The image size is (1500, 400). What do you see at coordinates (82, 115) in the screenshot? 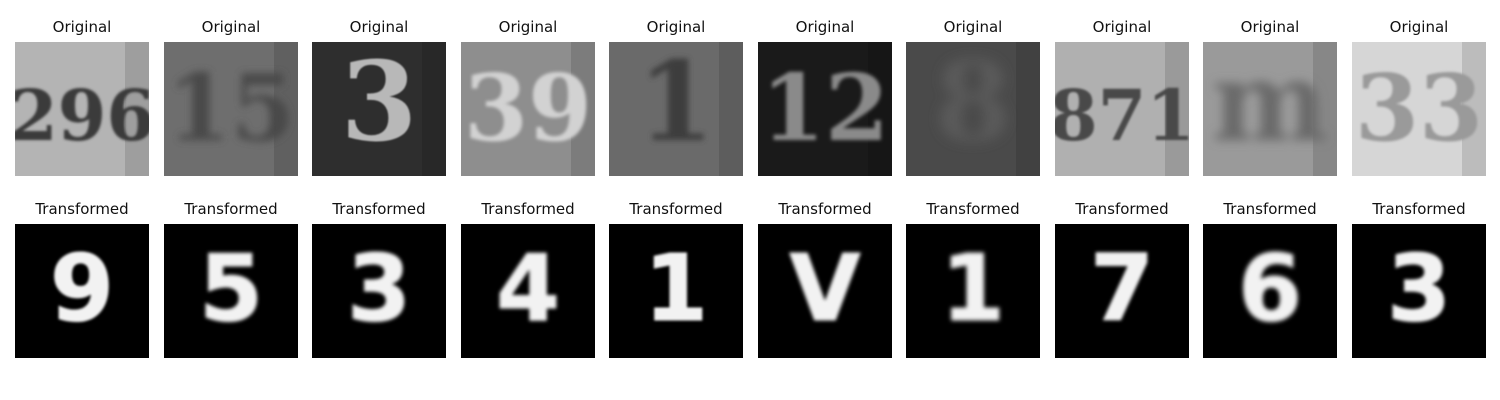
I see `digit-glyph: 296` at bounding box center [82, 115].